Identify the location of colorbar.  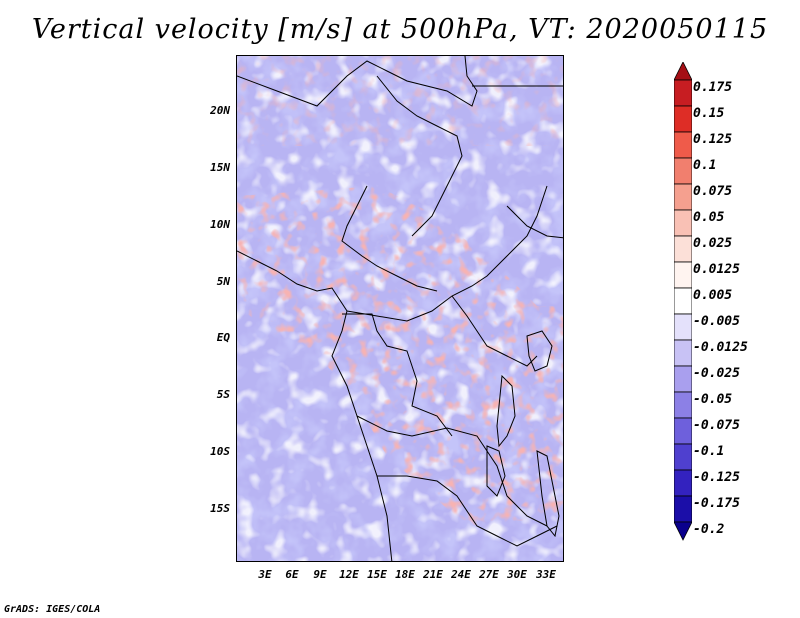
(683, 301).